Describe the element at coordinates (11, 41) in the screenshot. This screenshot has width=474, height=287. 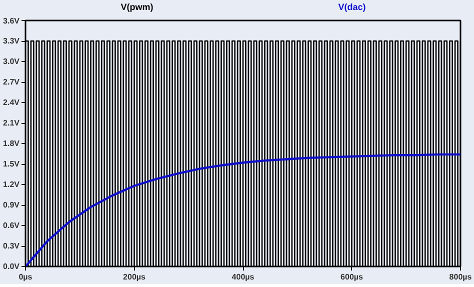
I see `y-tick-label: 3.3V` at that location.